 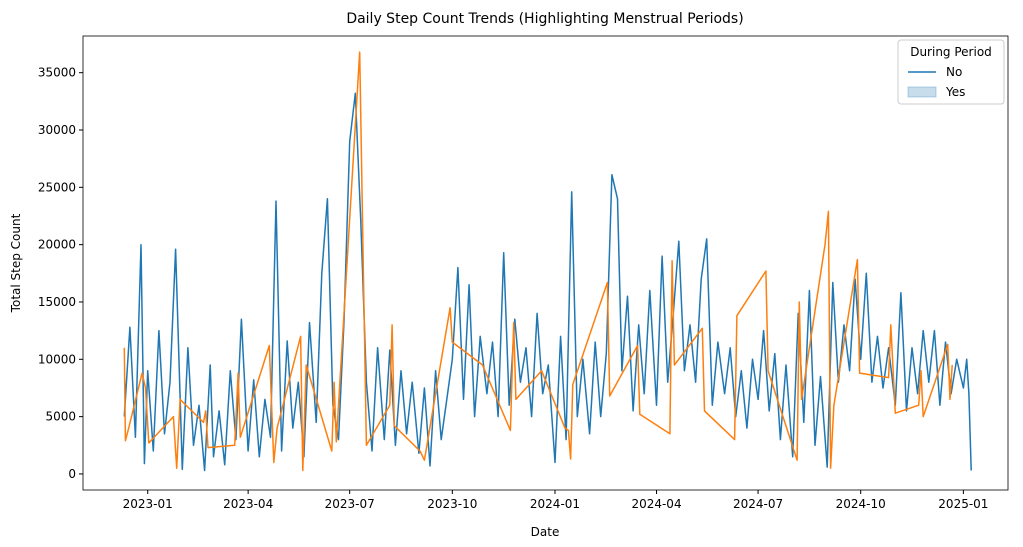 I want to click on x-tick-label: 2025-01, so click(x=963, y=504).